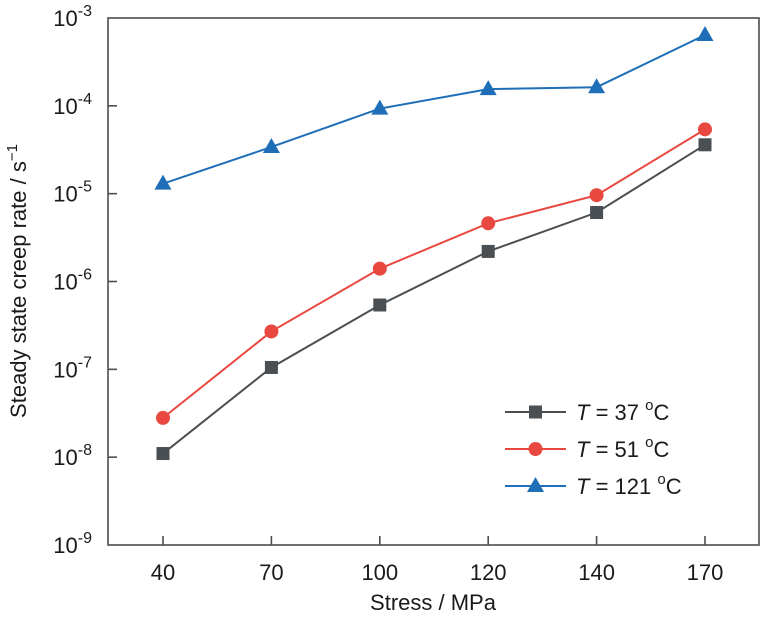 Image resolution: width=768 pixels, height=622 pixels. I want to click on x-tick-label: 170, so click(705, 572).